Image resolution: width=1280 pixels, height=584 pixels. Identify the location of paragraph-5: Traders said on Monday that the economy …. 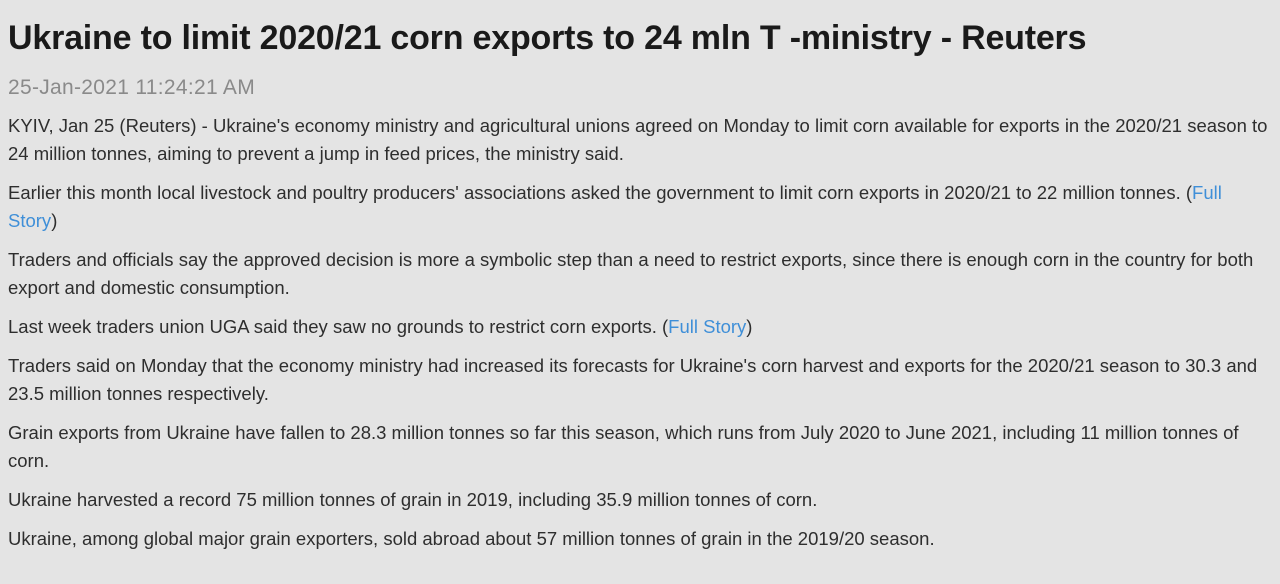
(633, 379).